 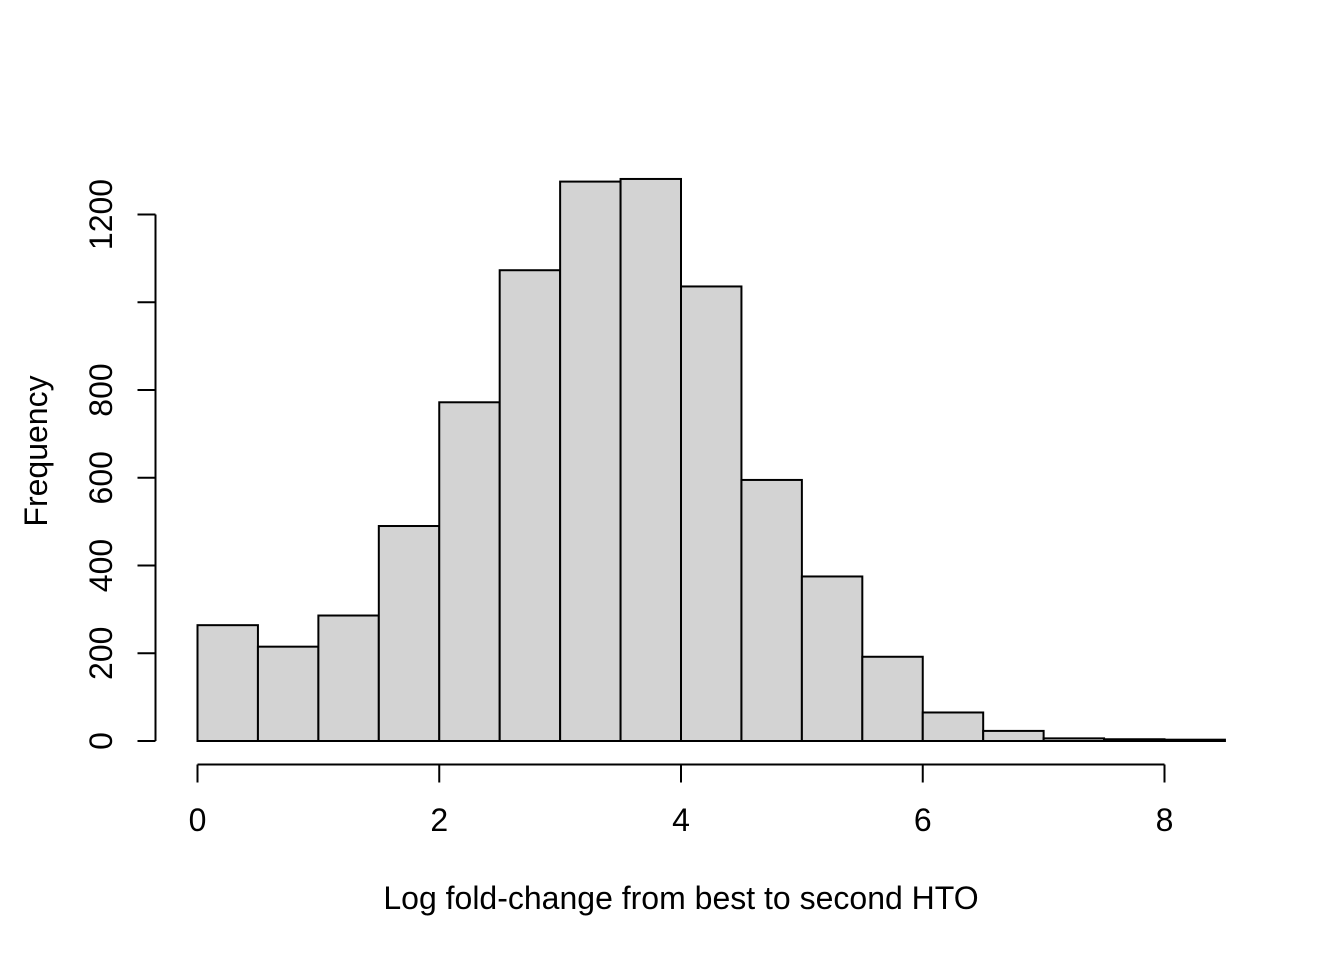 What do you see at coordinates (198, 820) in the screenshot?
I see `x-tick-label: 0` at bounding box center [198, 820].